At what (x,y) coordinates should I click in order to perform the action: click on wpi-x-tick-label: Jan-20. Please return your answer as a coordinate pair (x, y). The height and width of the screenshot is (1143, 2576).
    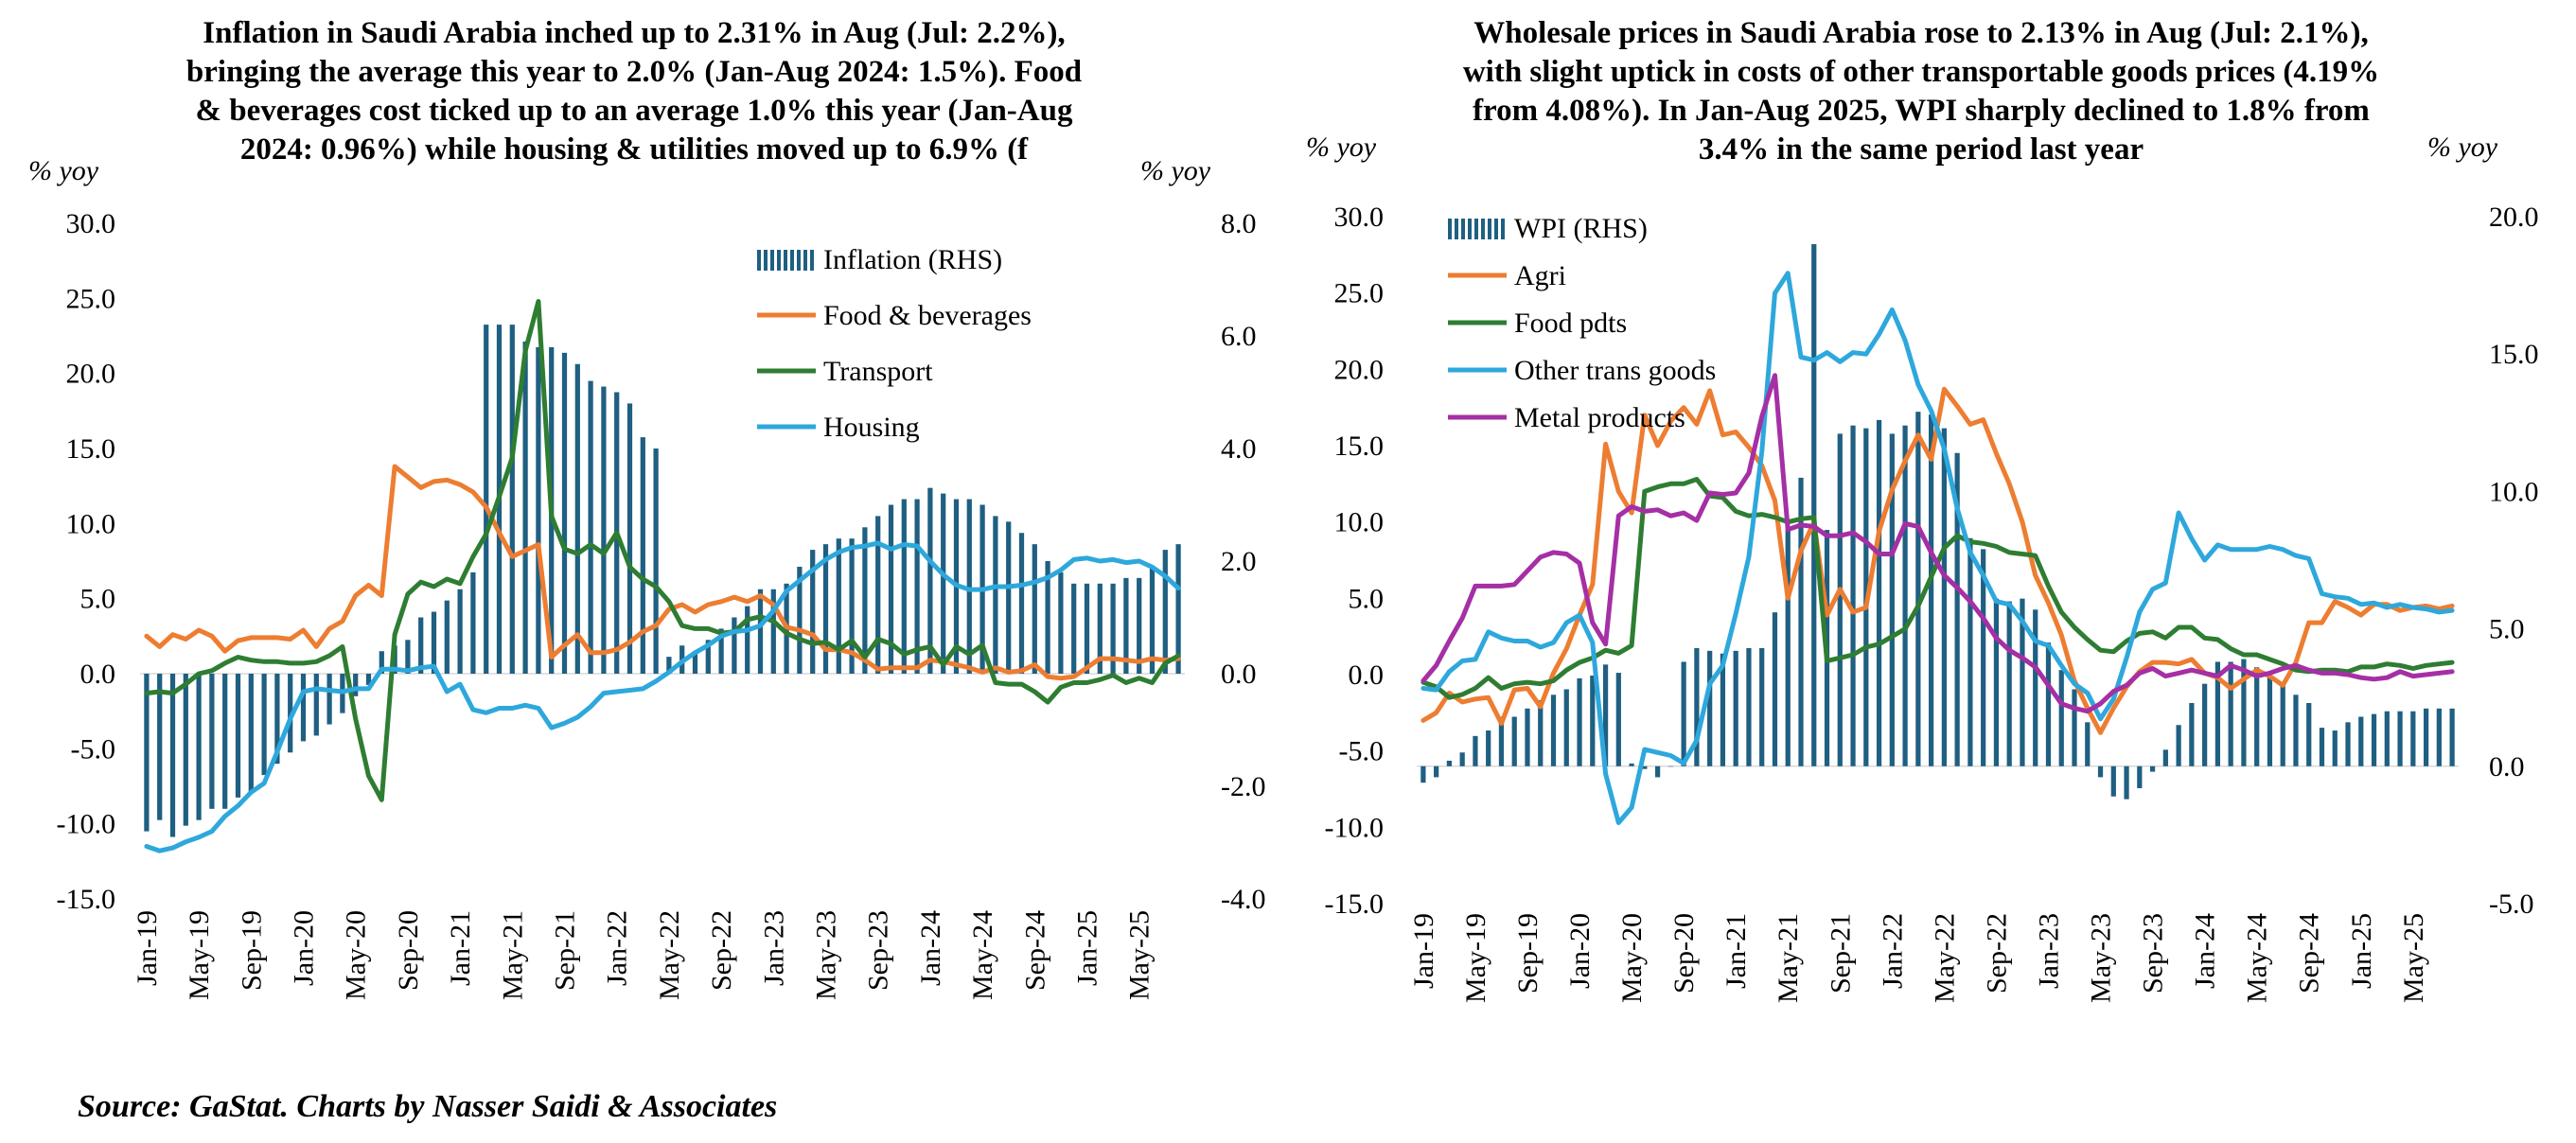
    Looking at the image, I should click on (1580, 951).